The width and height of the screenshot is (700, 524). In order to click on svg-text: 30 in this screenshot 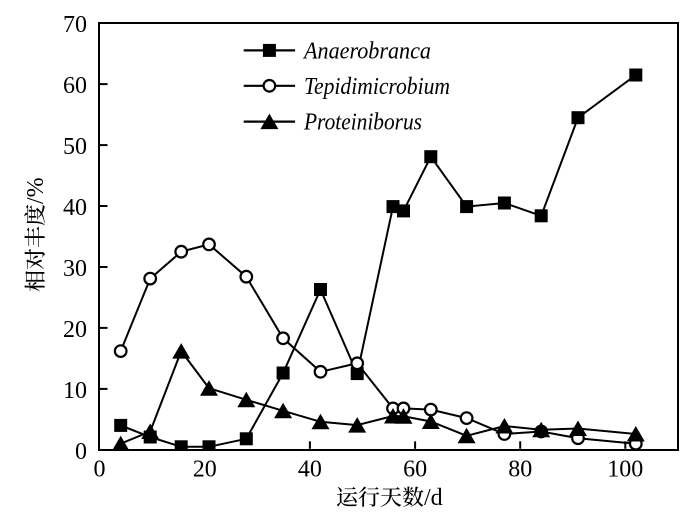, I will do `click(75, 269)`.